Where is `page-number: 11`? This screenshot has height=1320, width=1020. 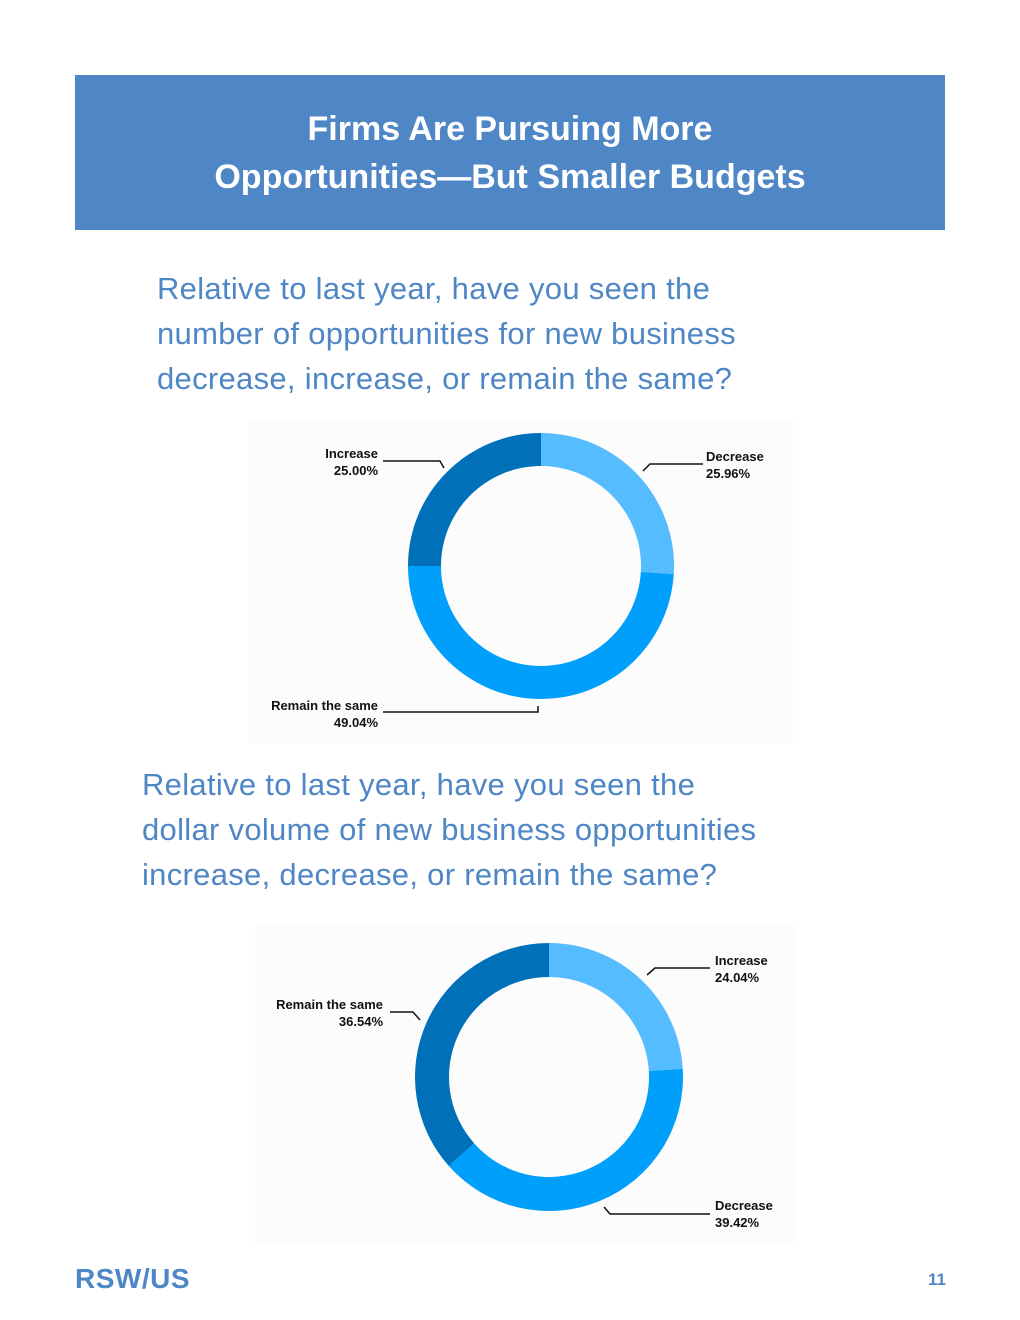
page-number: 11 is located at coordinates (937, 1279).